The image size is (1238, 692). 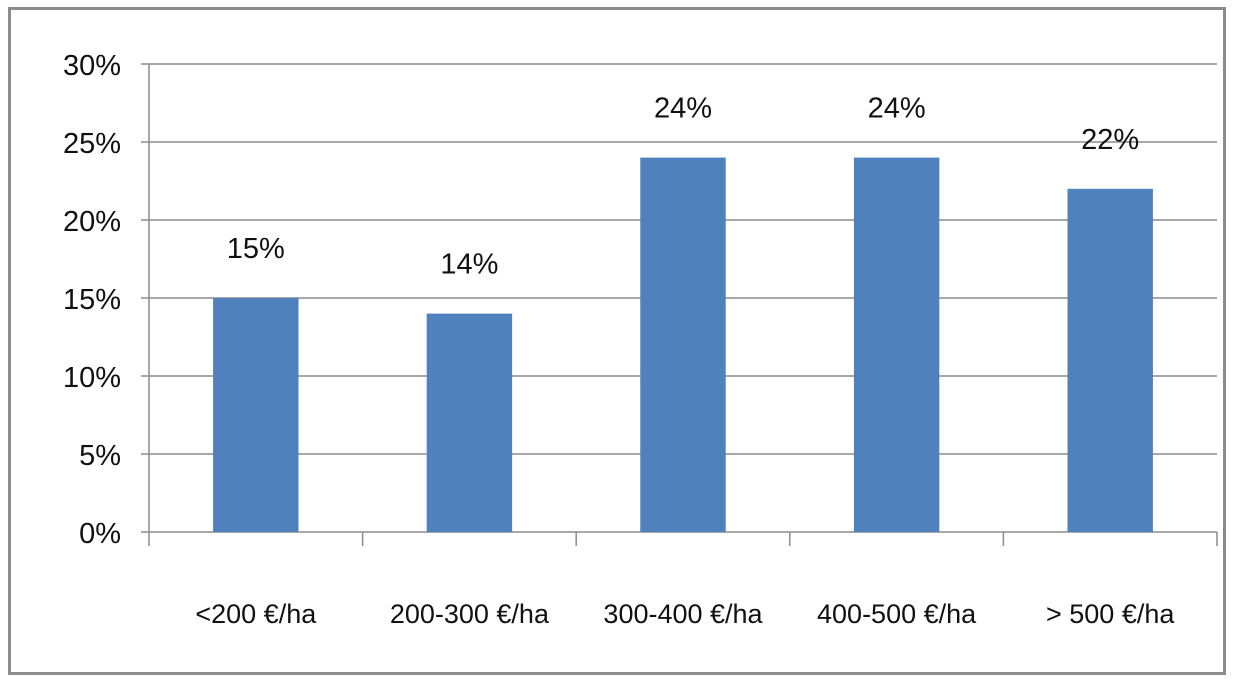 What do you see at coordinates (469, 265) in the screenshot?
I see `data-label: 14%` at bounding box center [469, 265].